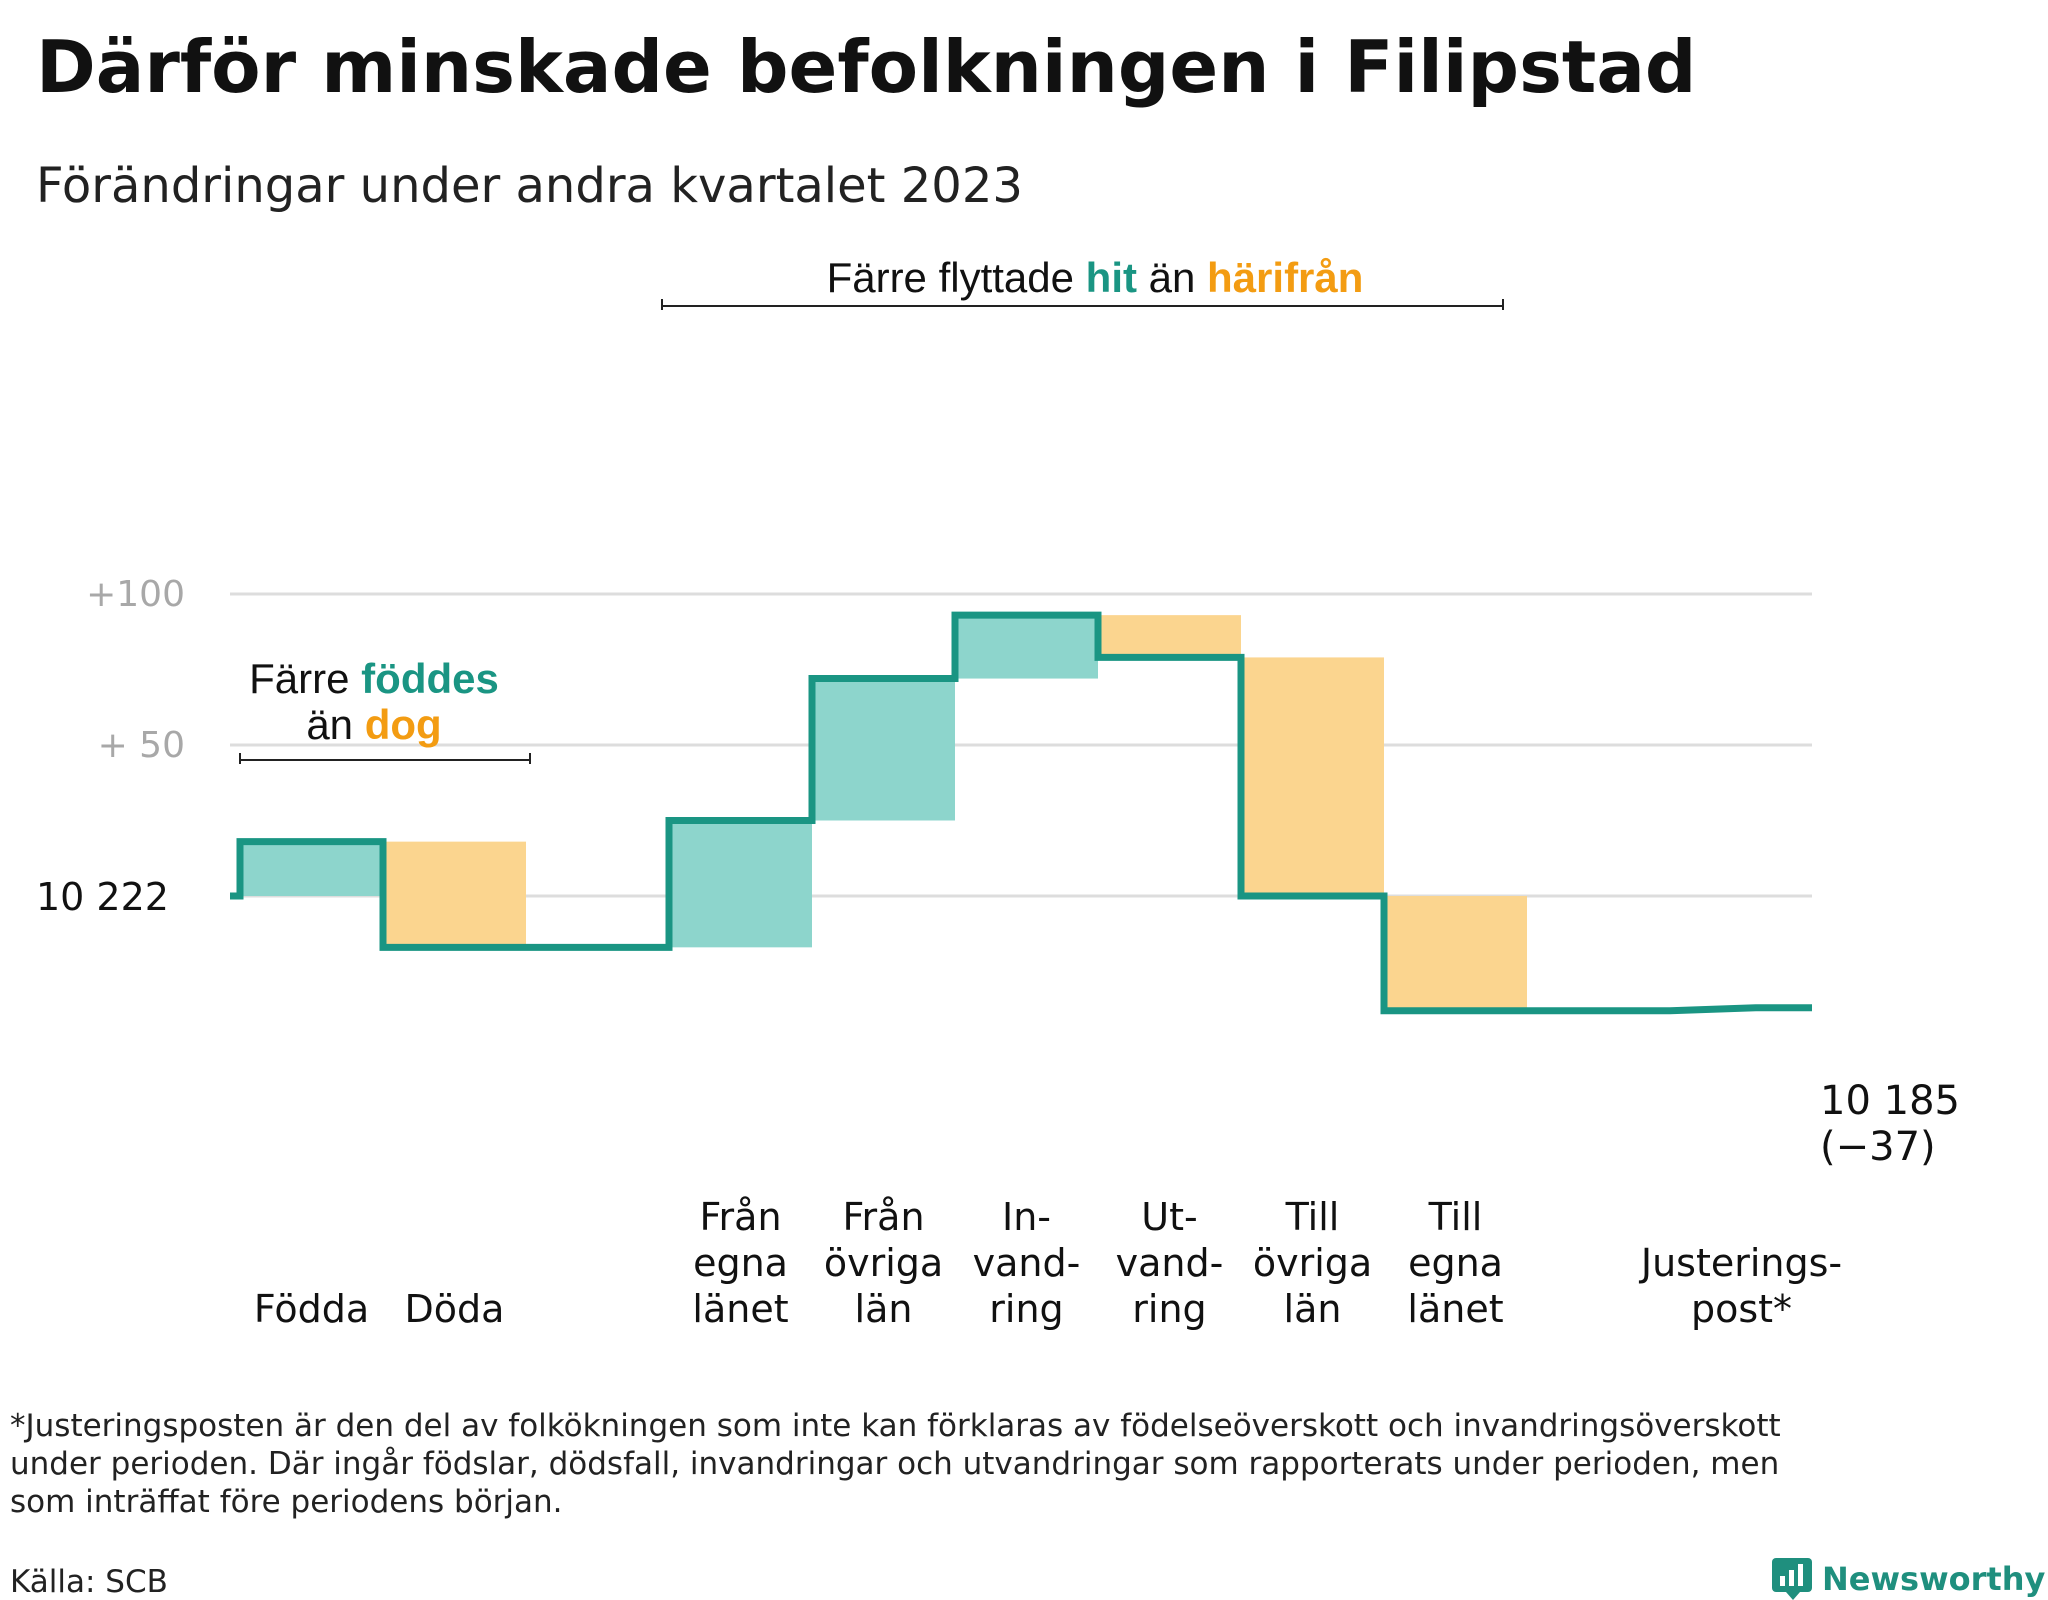 This screenshot has width=2048, height=1600. I want to click on end-value-label: 10 185, so click(1890, 1101).